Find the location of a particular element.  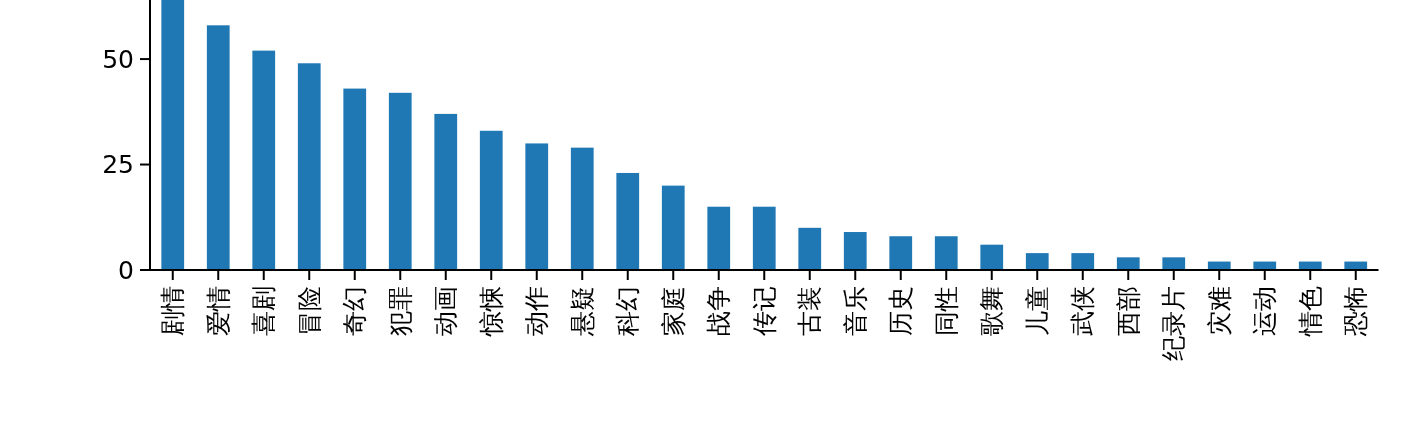

x-tick-label: 恐怖 is located at coordinates (1356, 311).